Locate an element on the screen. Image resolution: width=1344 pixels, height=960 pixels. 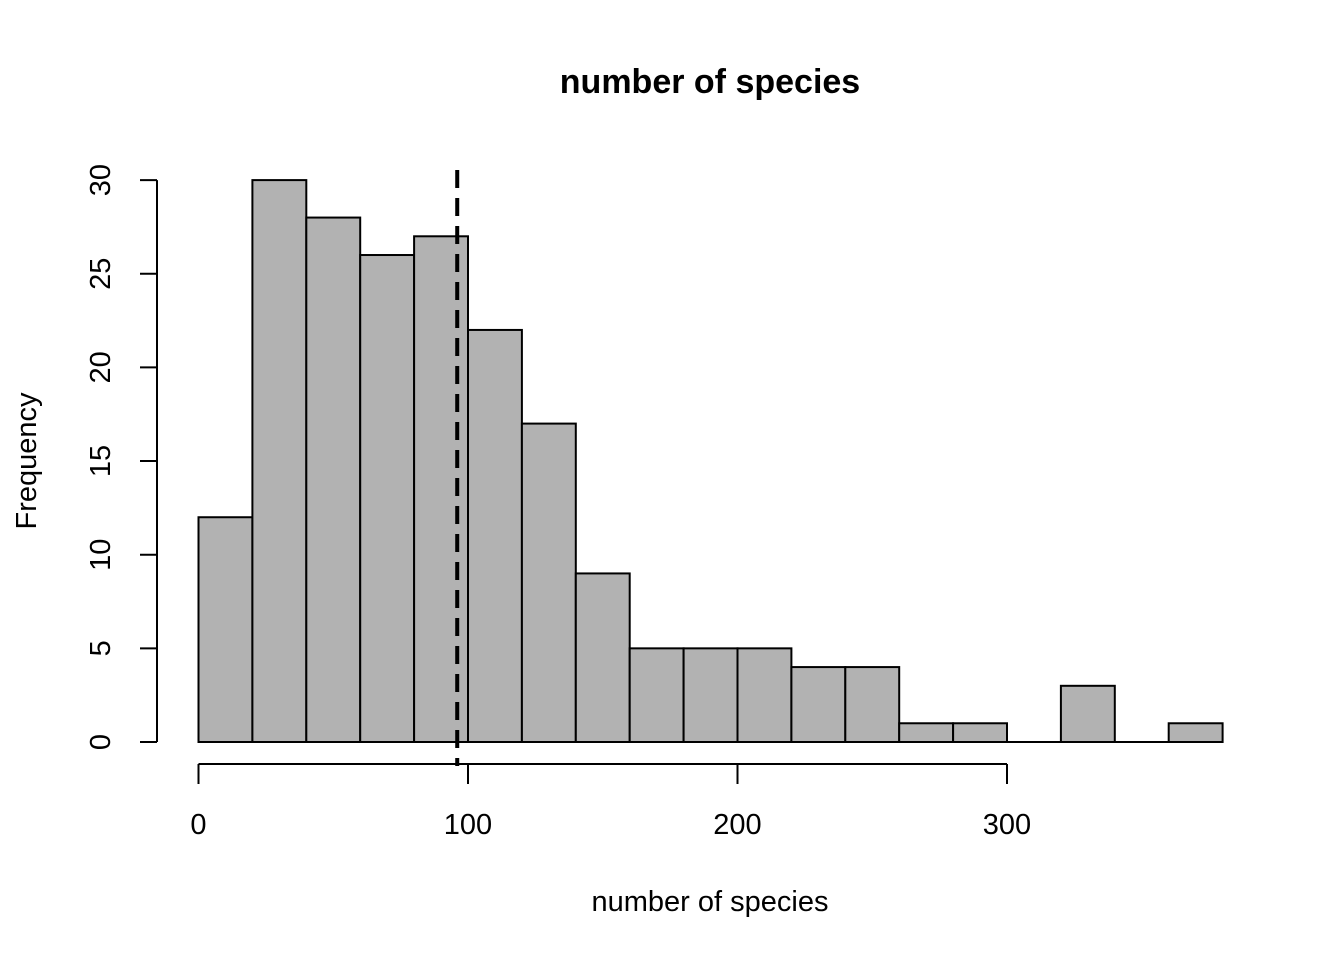
x-axis: 0 100 200 300 is located at coordinates (610, 802).